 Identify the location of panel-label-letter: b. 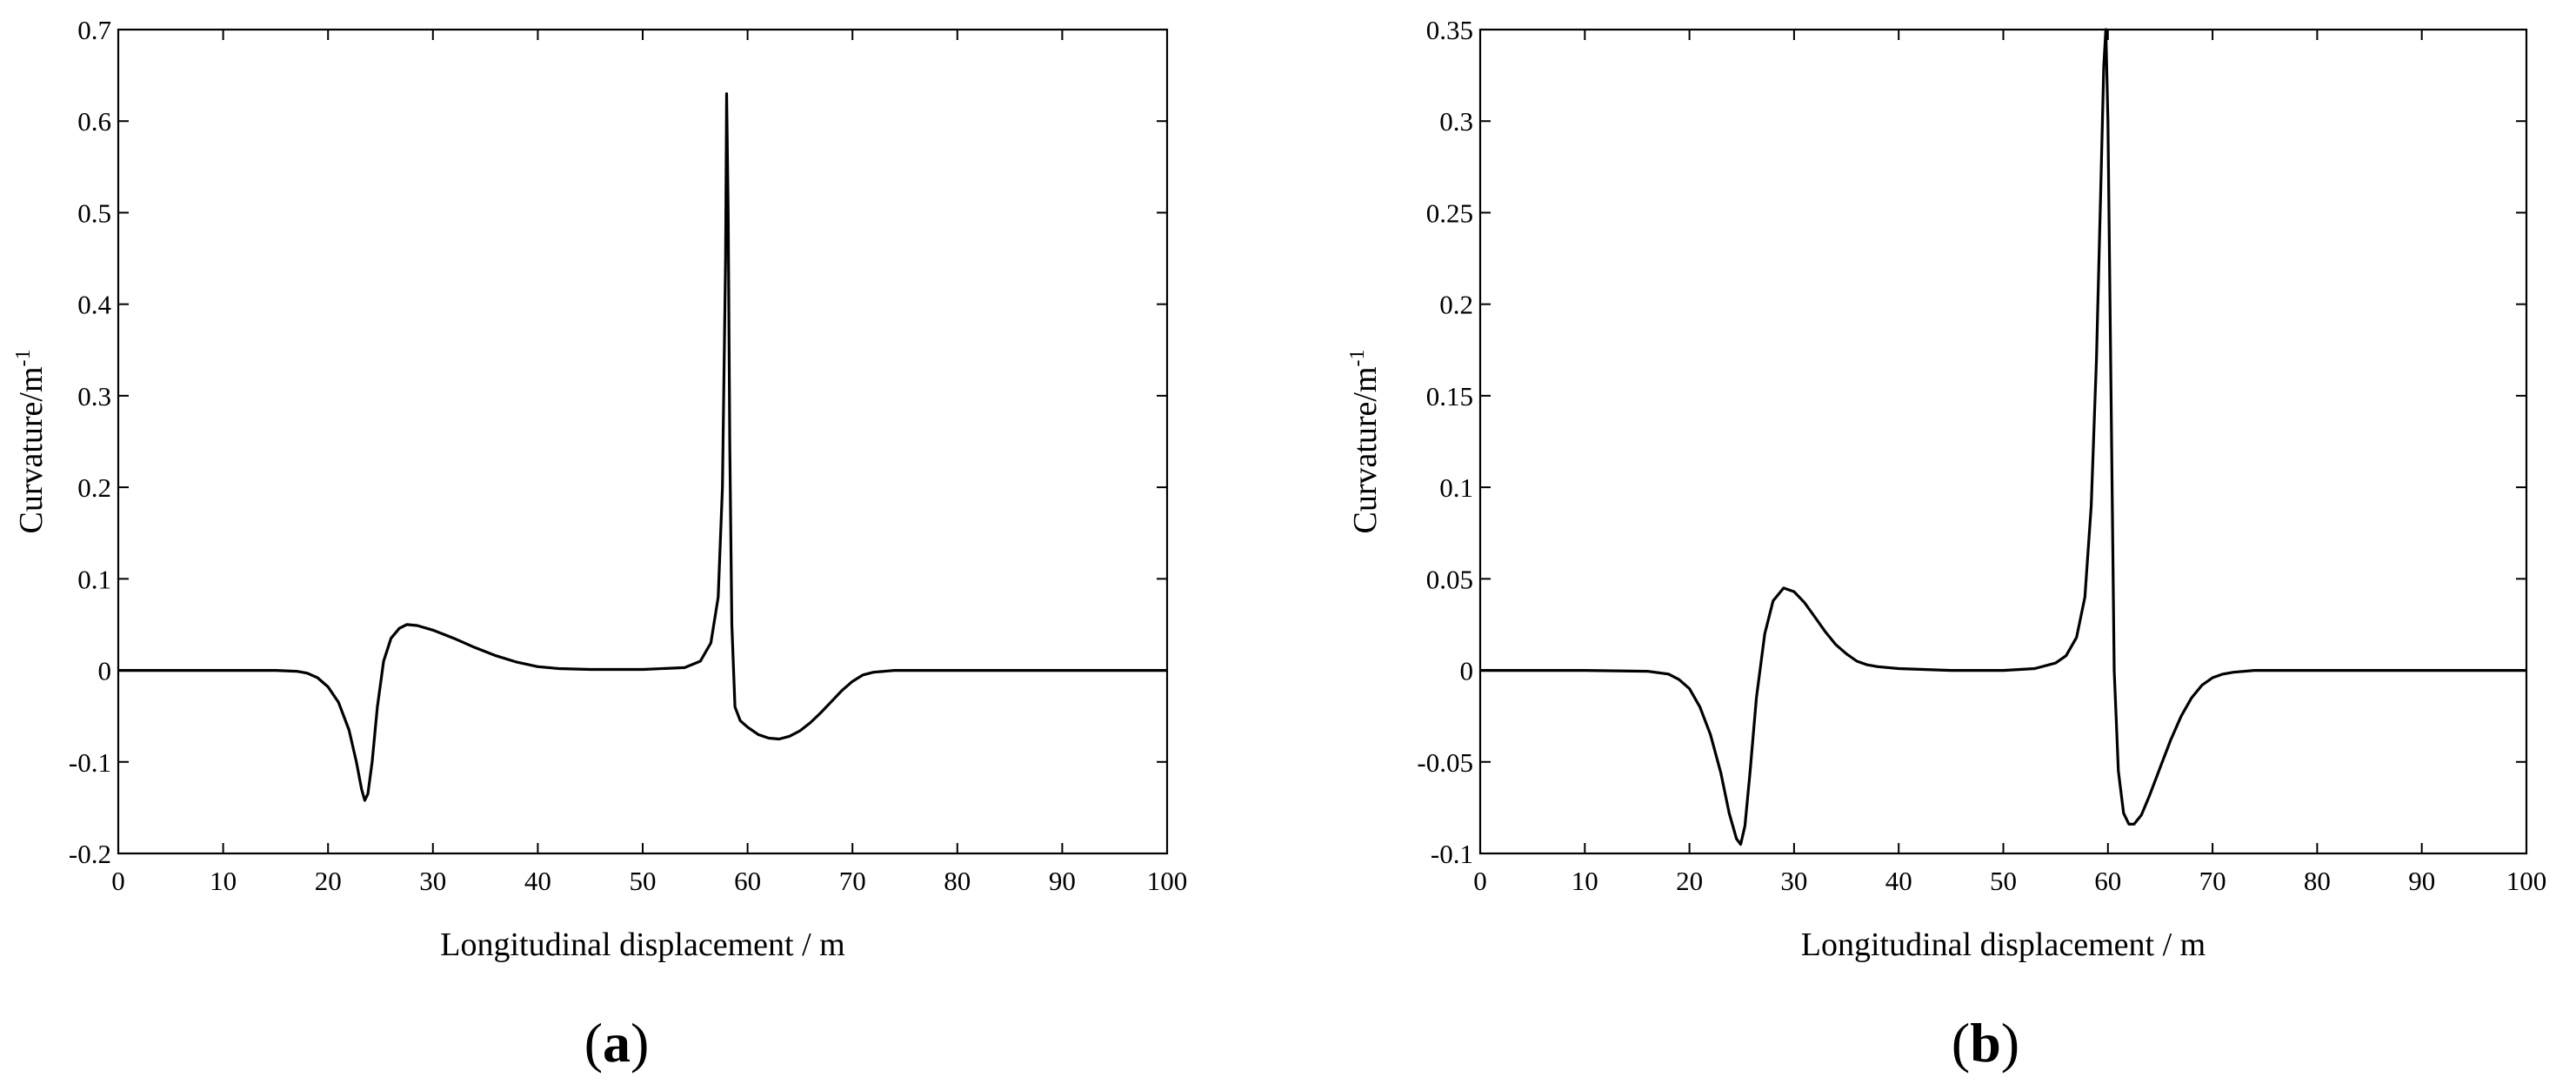
(1985, 1043).